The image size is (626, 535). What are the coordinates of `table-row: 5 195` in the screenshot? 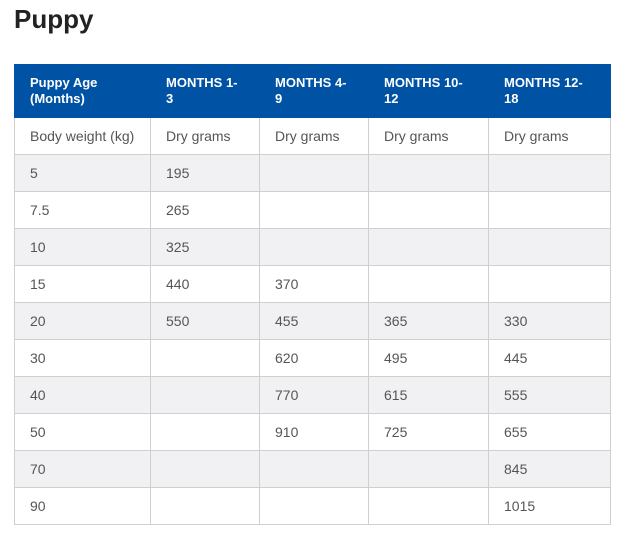 It's located at (312, 173).